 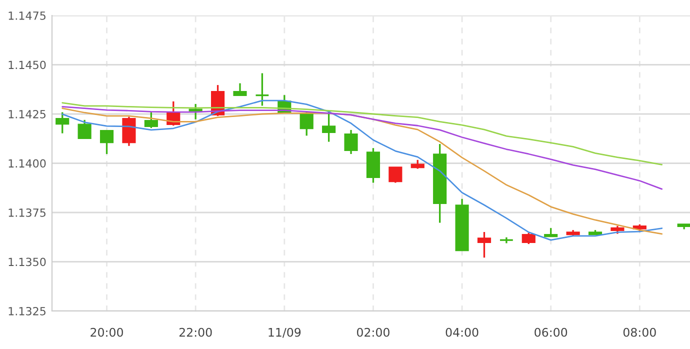 I want to click on x-tick-label: 04:00, so click(x=462, y=332).